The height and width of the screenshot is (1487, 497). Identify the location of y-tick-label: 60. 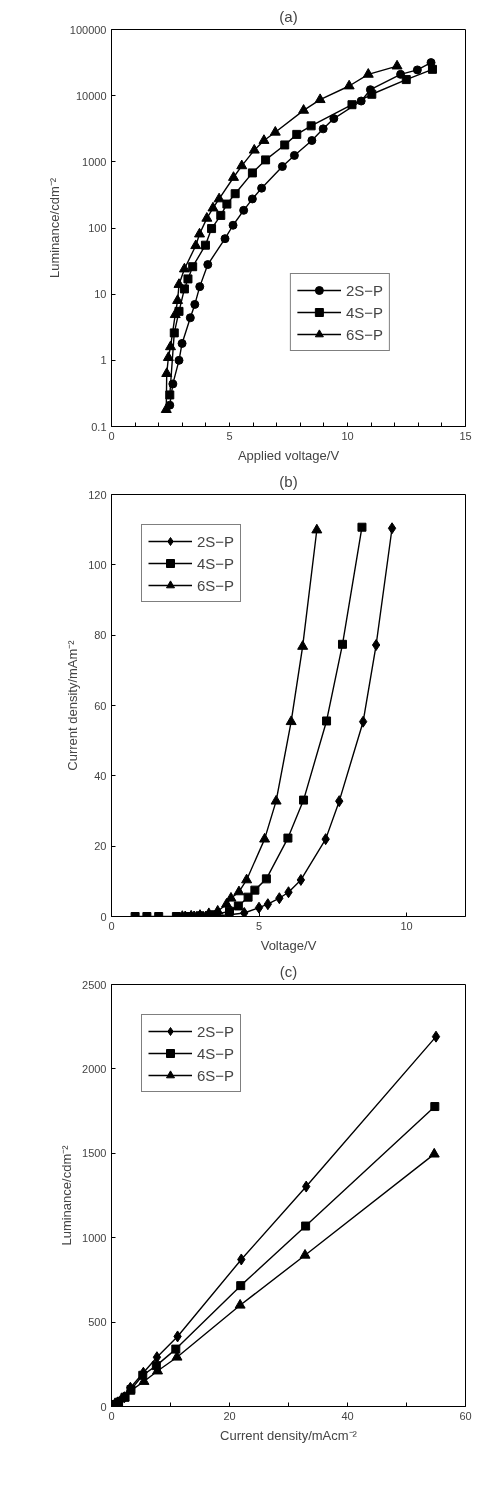
(100, 705).